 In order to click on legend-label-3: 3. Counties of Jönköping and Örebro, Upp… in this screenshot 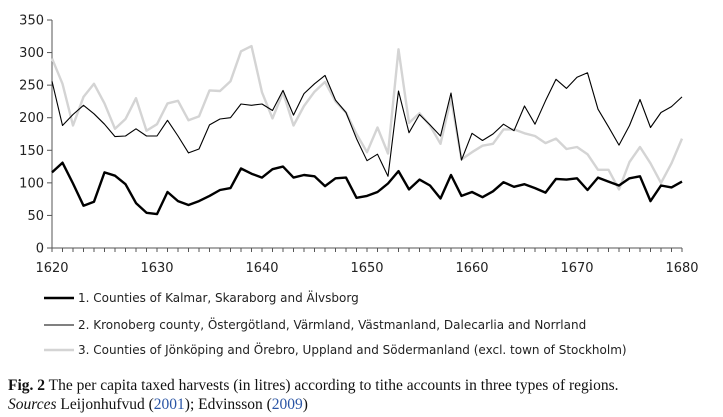, I will do `click(352, 349)`.